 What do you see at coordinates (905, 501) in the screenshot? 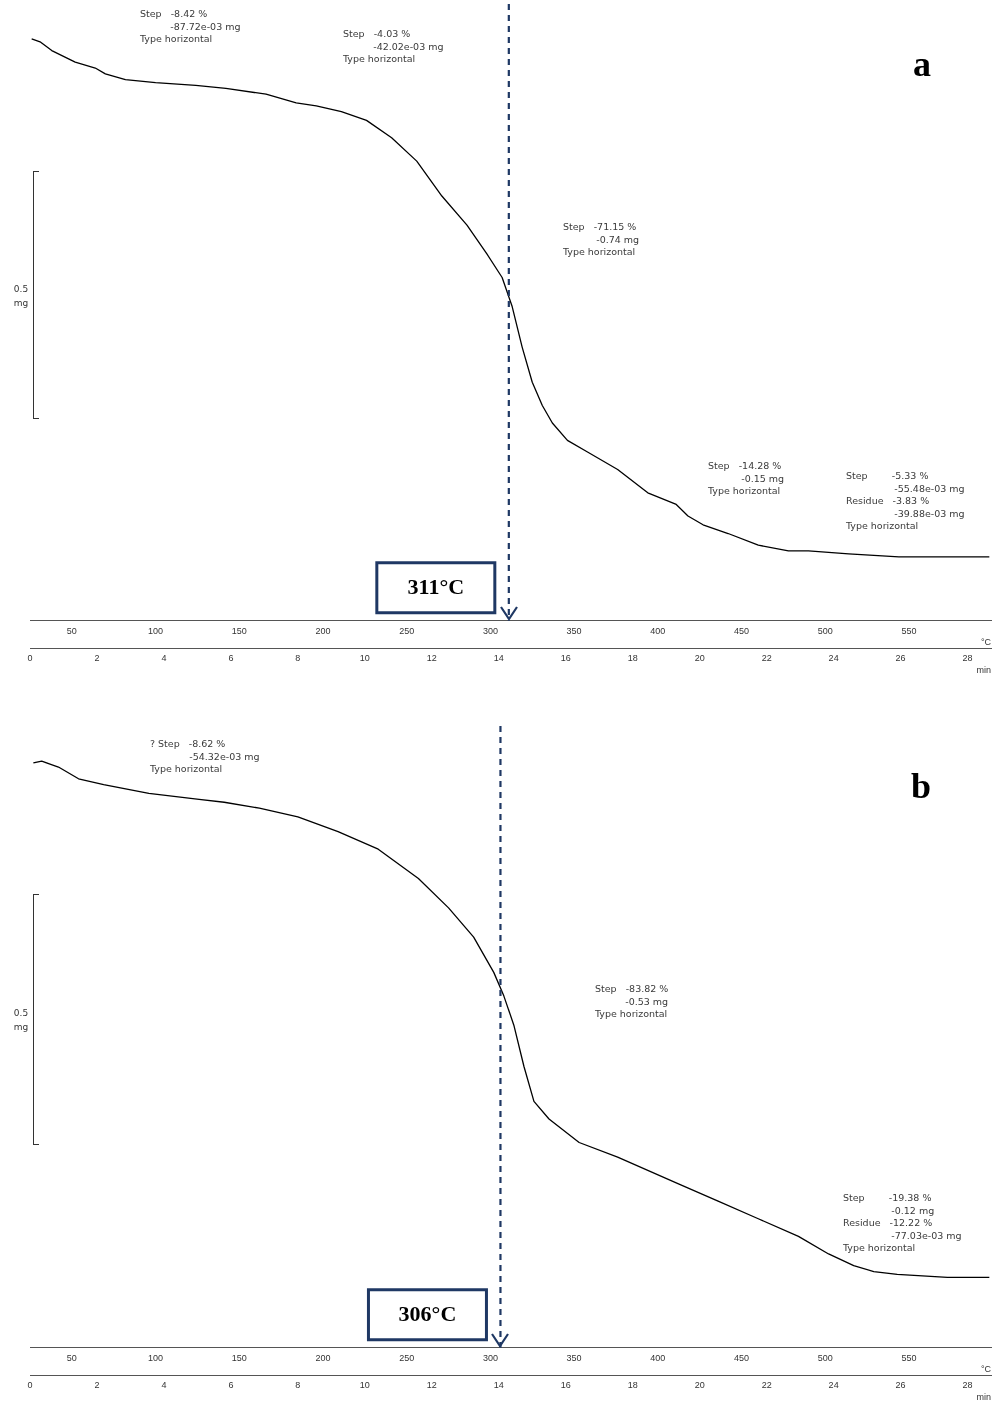
I see `annotation: Step -5.33 % -55.48e-03 mg Residue -3.83 % -39.88e-03 mg Type horizontal` at bounding box center [905, 501].